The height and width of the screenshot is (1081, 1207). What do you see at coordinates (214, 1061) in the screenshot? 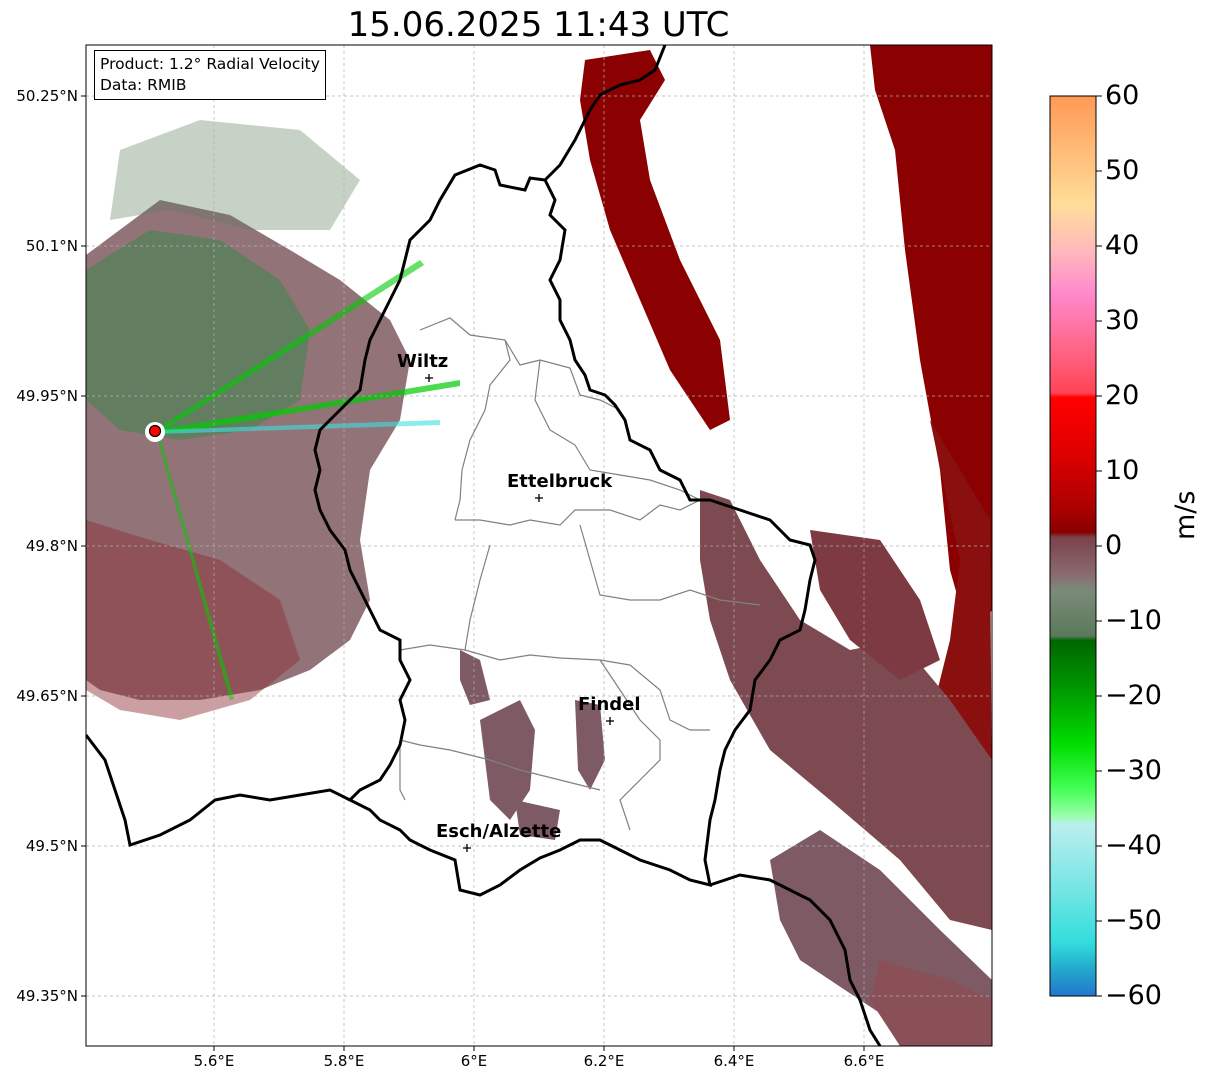
I see `x-tick-label: 5.6°E` at bounding box center [214, 1061].